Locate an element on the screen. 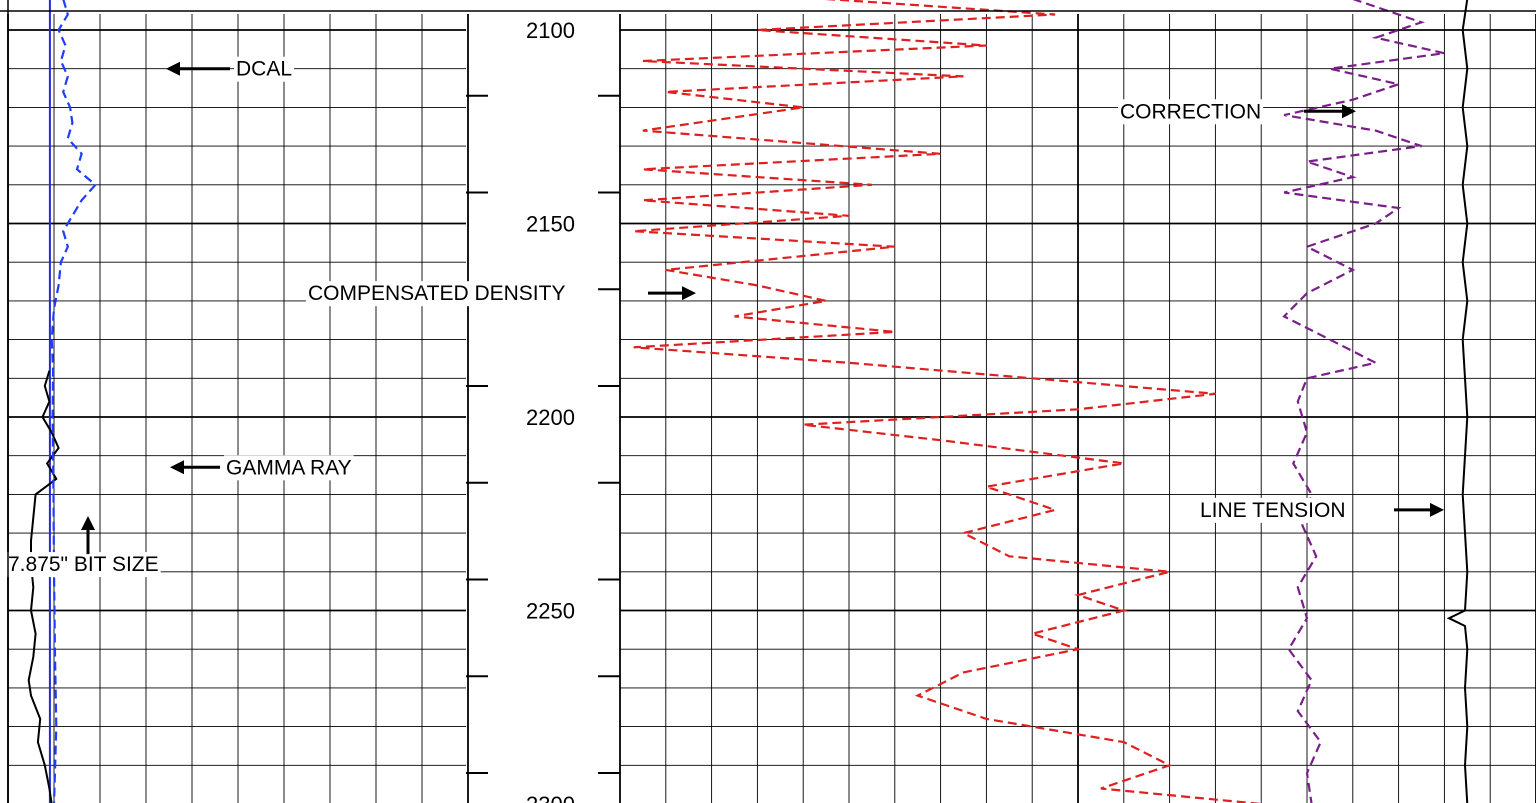  annotation-line-tension: LINE TENSION is located at coordinates (1272, 510).